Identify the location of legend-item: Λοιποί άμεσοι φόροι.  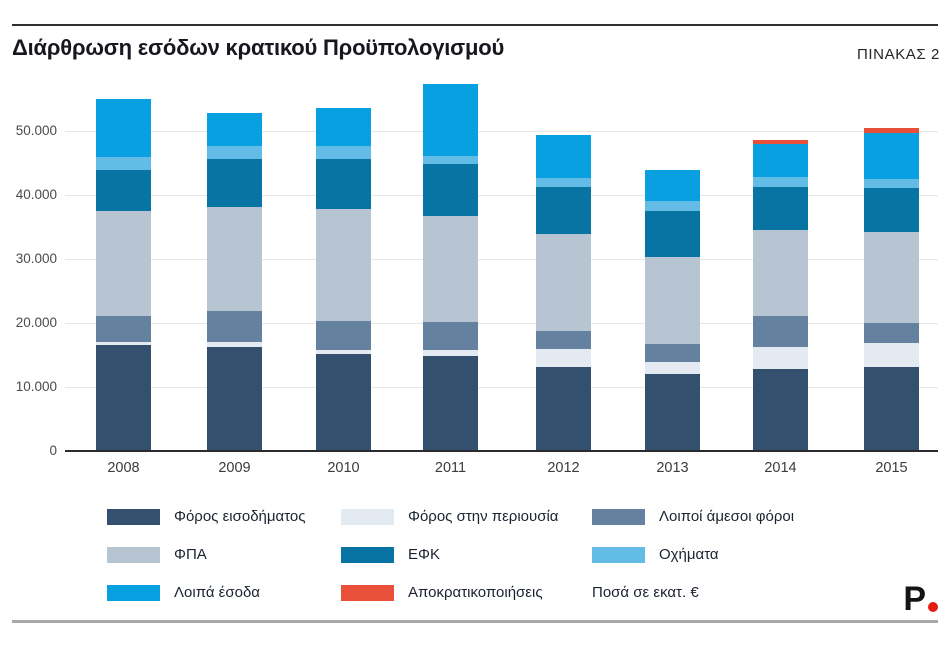
(693, 517).